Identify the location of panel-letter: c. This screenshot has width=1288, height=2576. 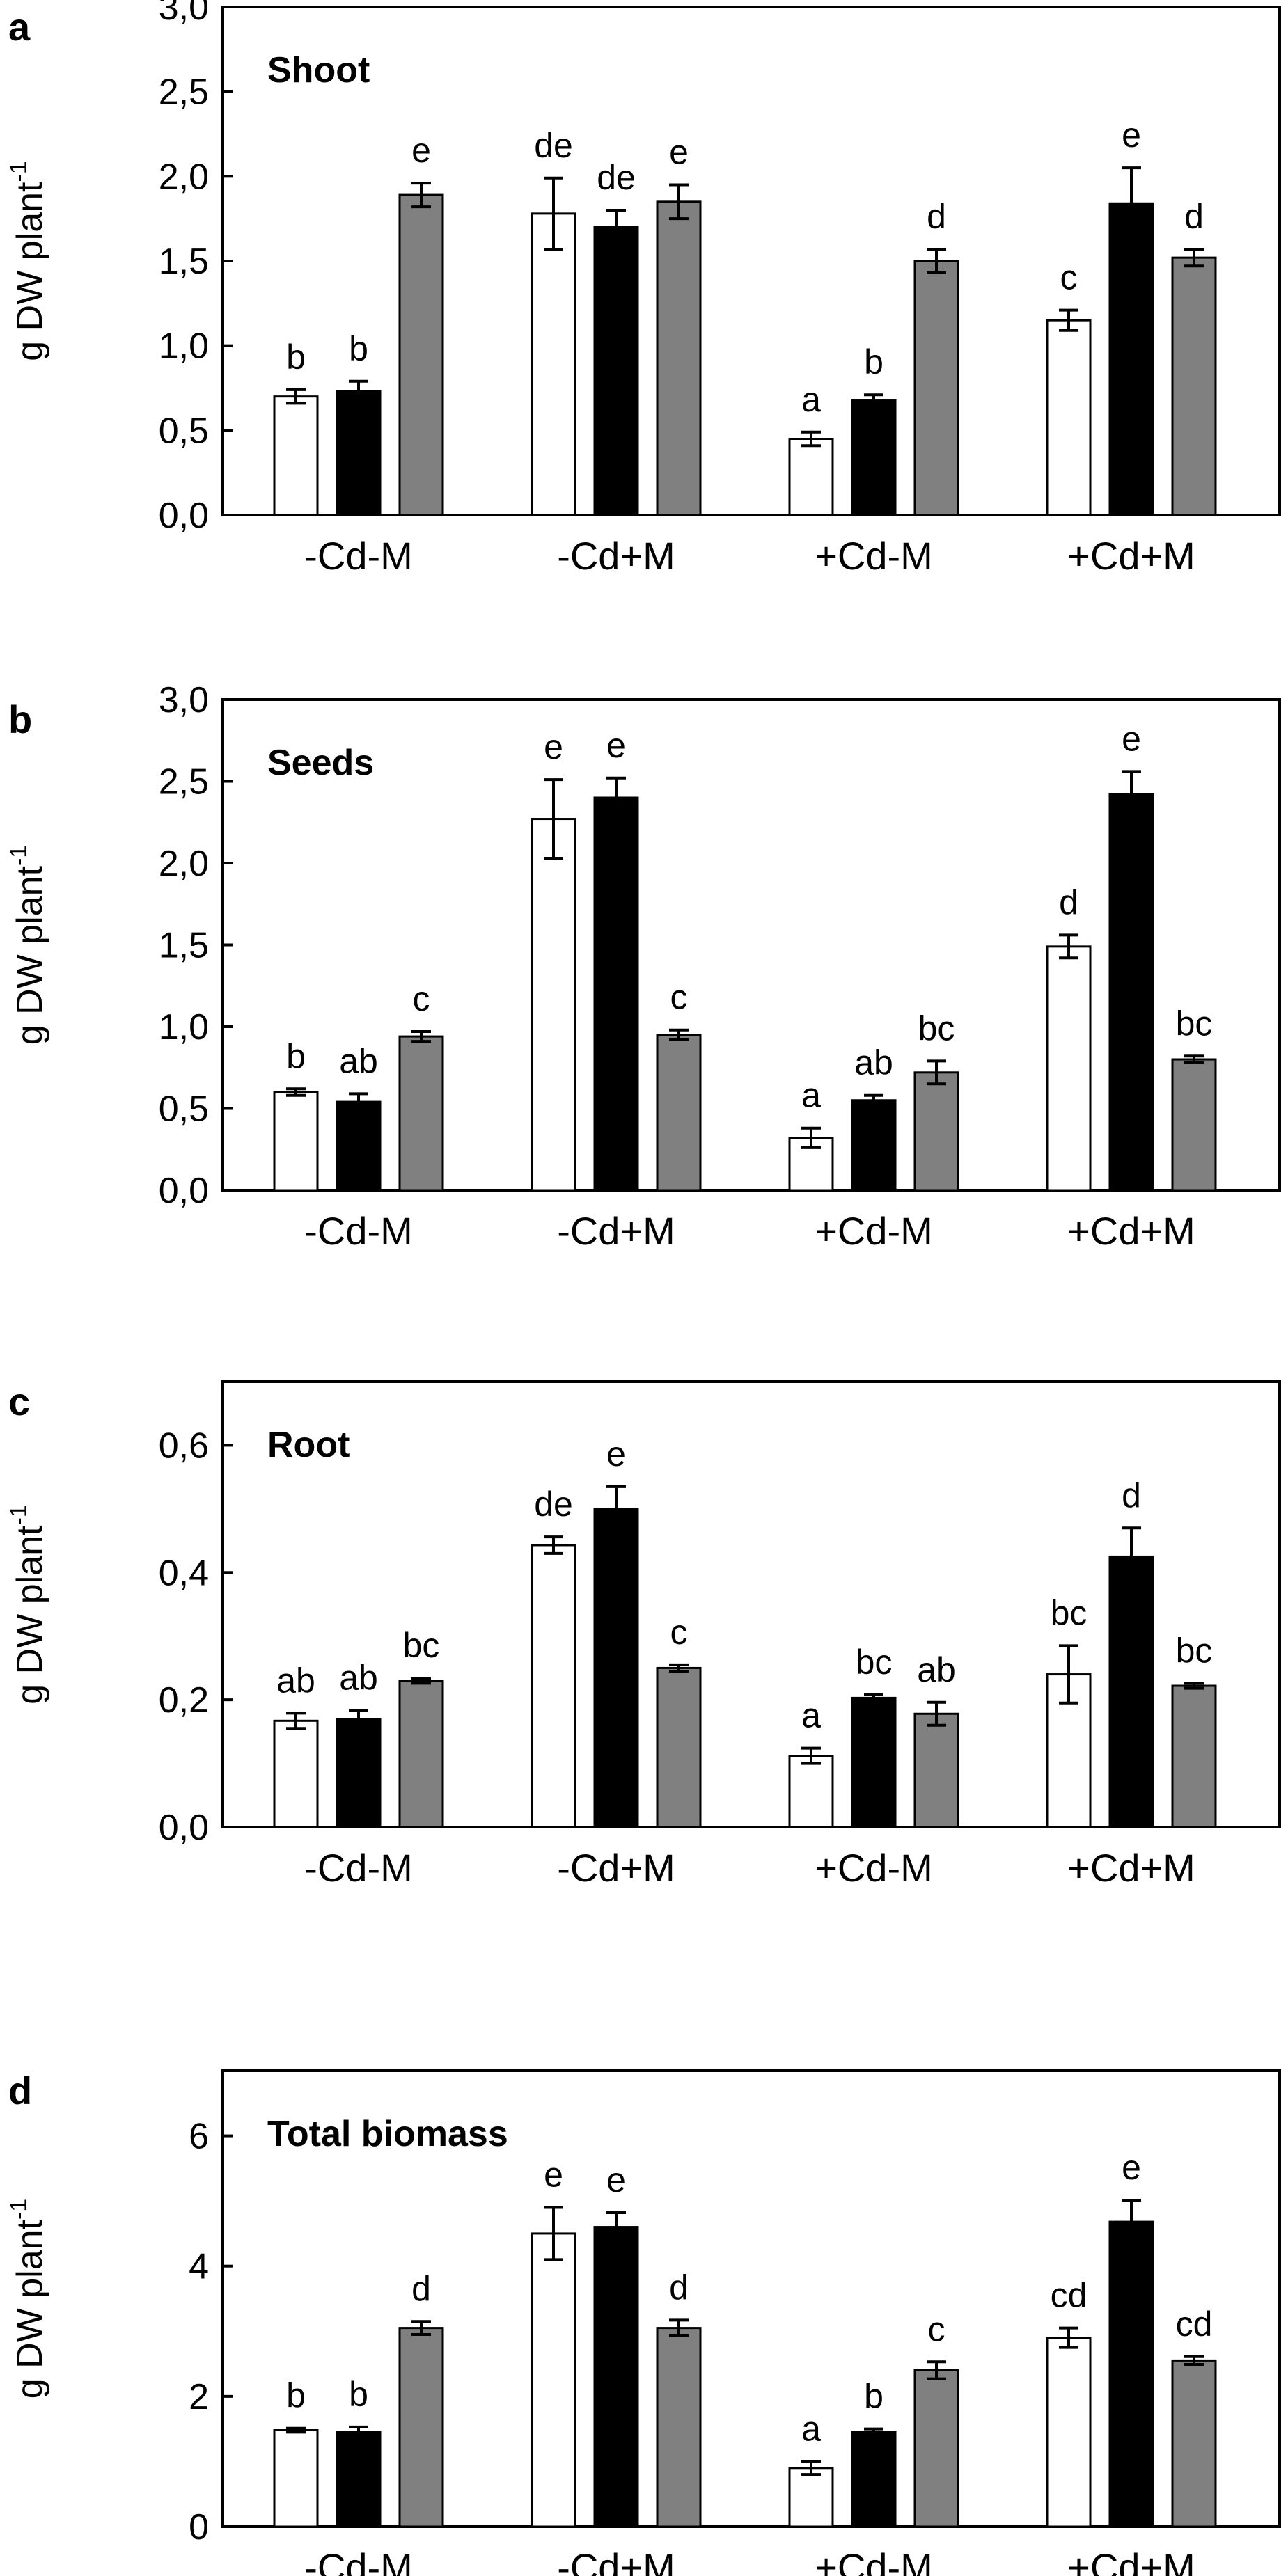
(19, 1401).